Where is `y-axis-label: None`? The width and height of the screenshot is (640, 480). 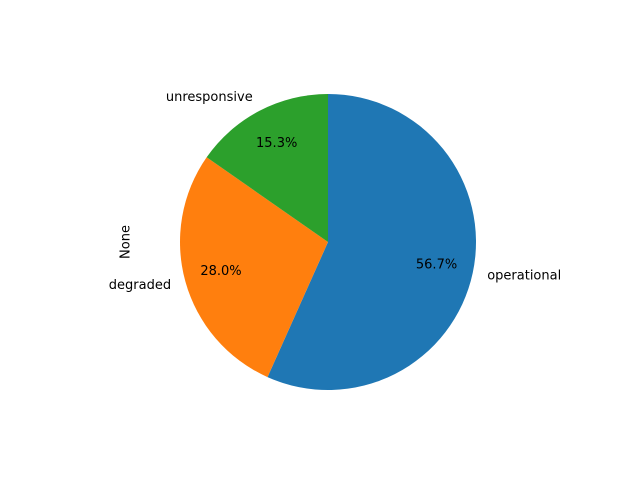
y-axis-label: None is located at coordinates (126, 242).